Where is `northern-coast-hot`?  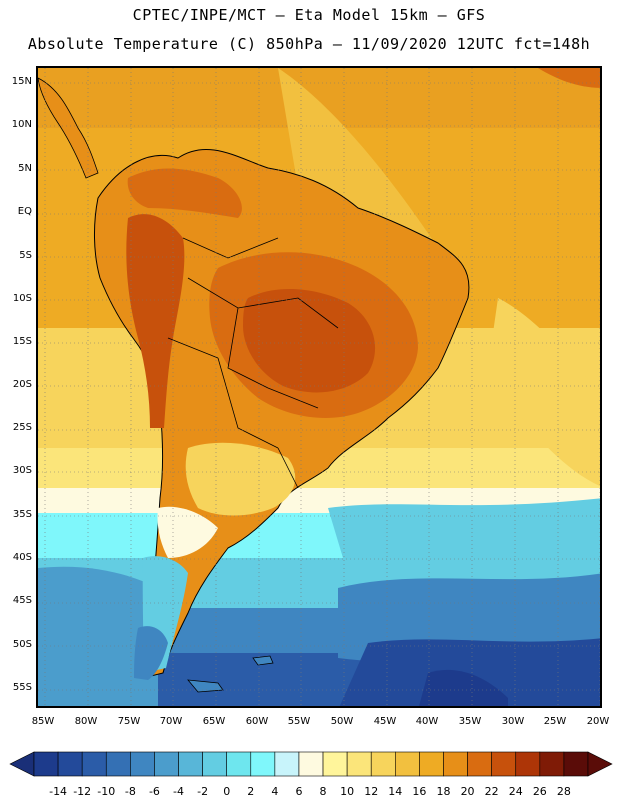 northern-coast-hot is located at coordinates (184, 193).